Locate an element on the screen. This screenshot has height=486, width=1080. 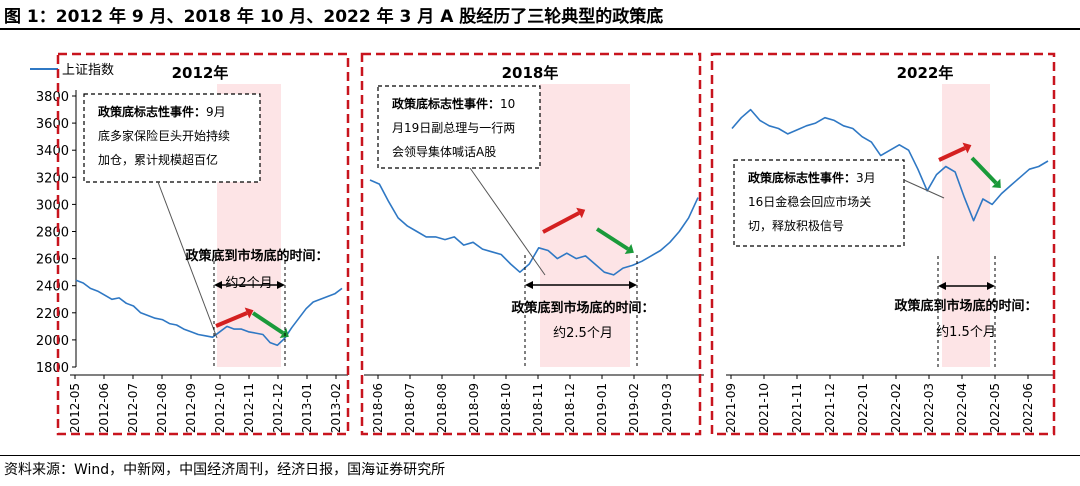
x-tick-label: 2012-08 is located at coordinates (162, 408).